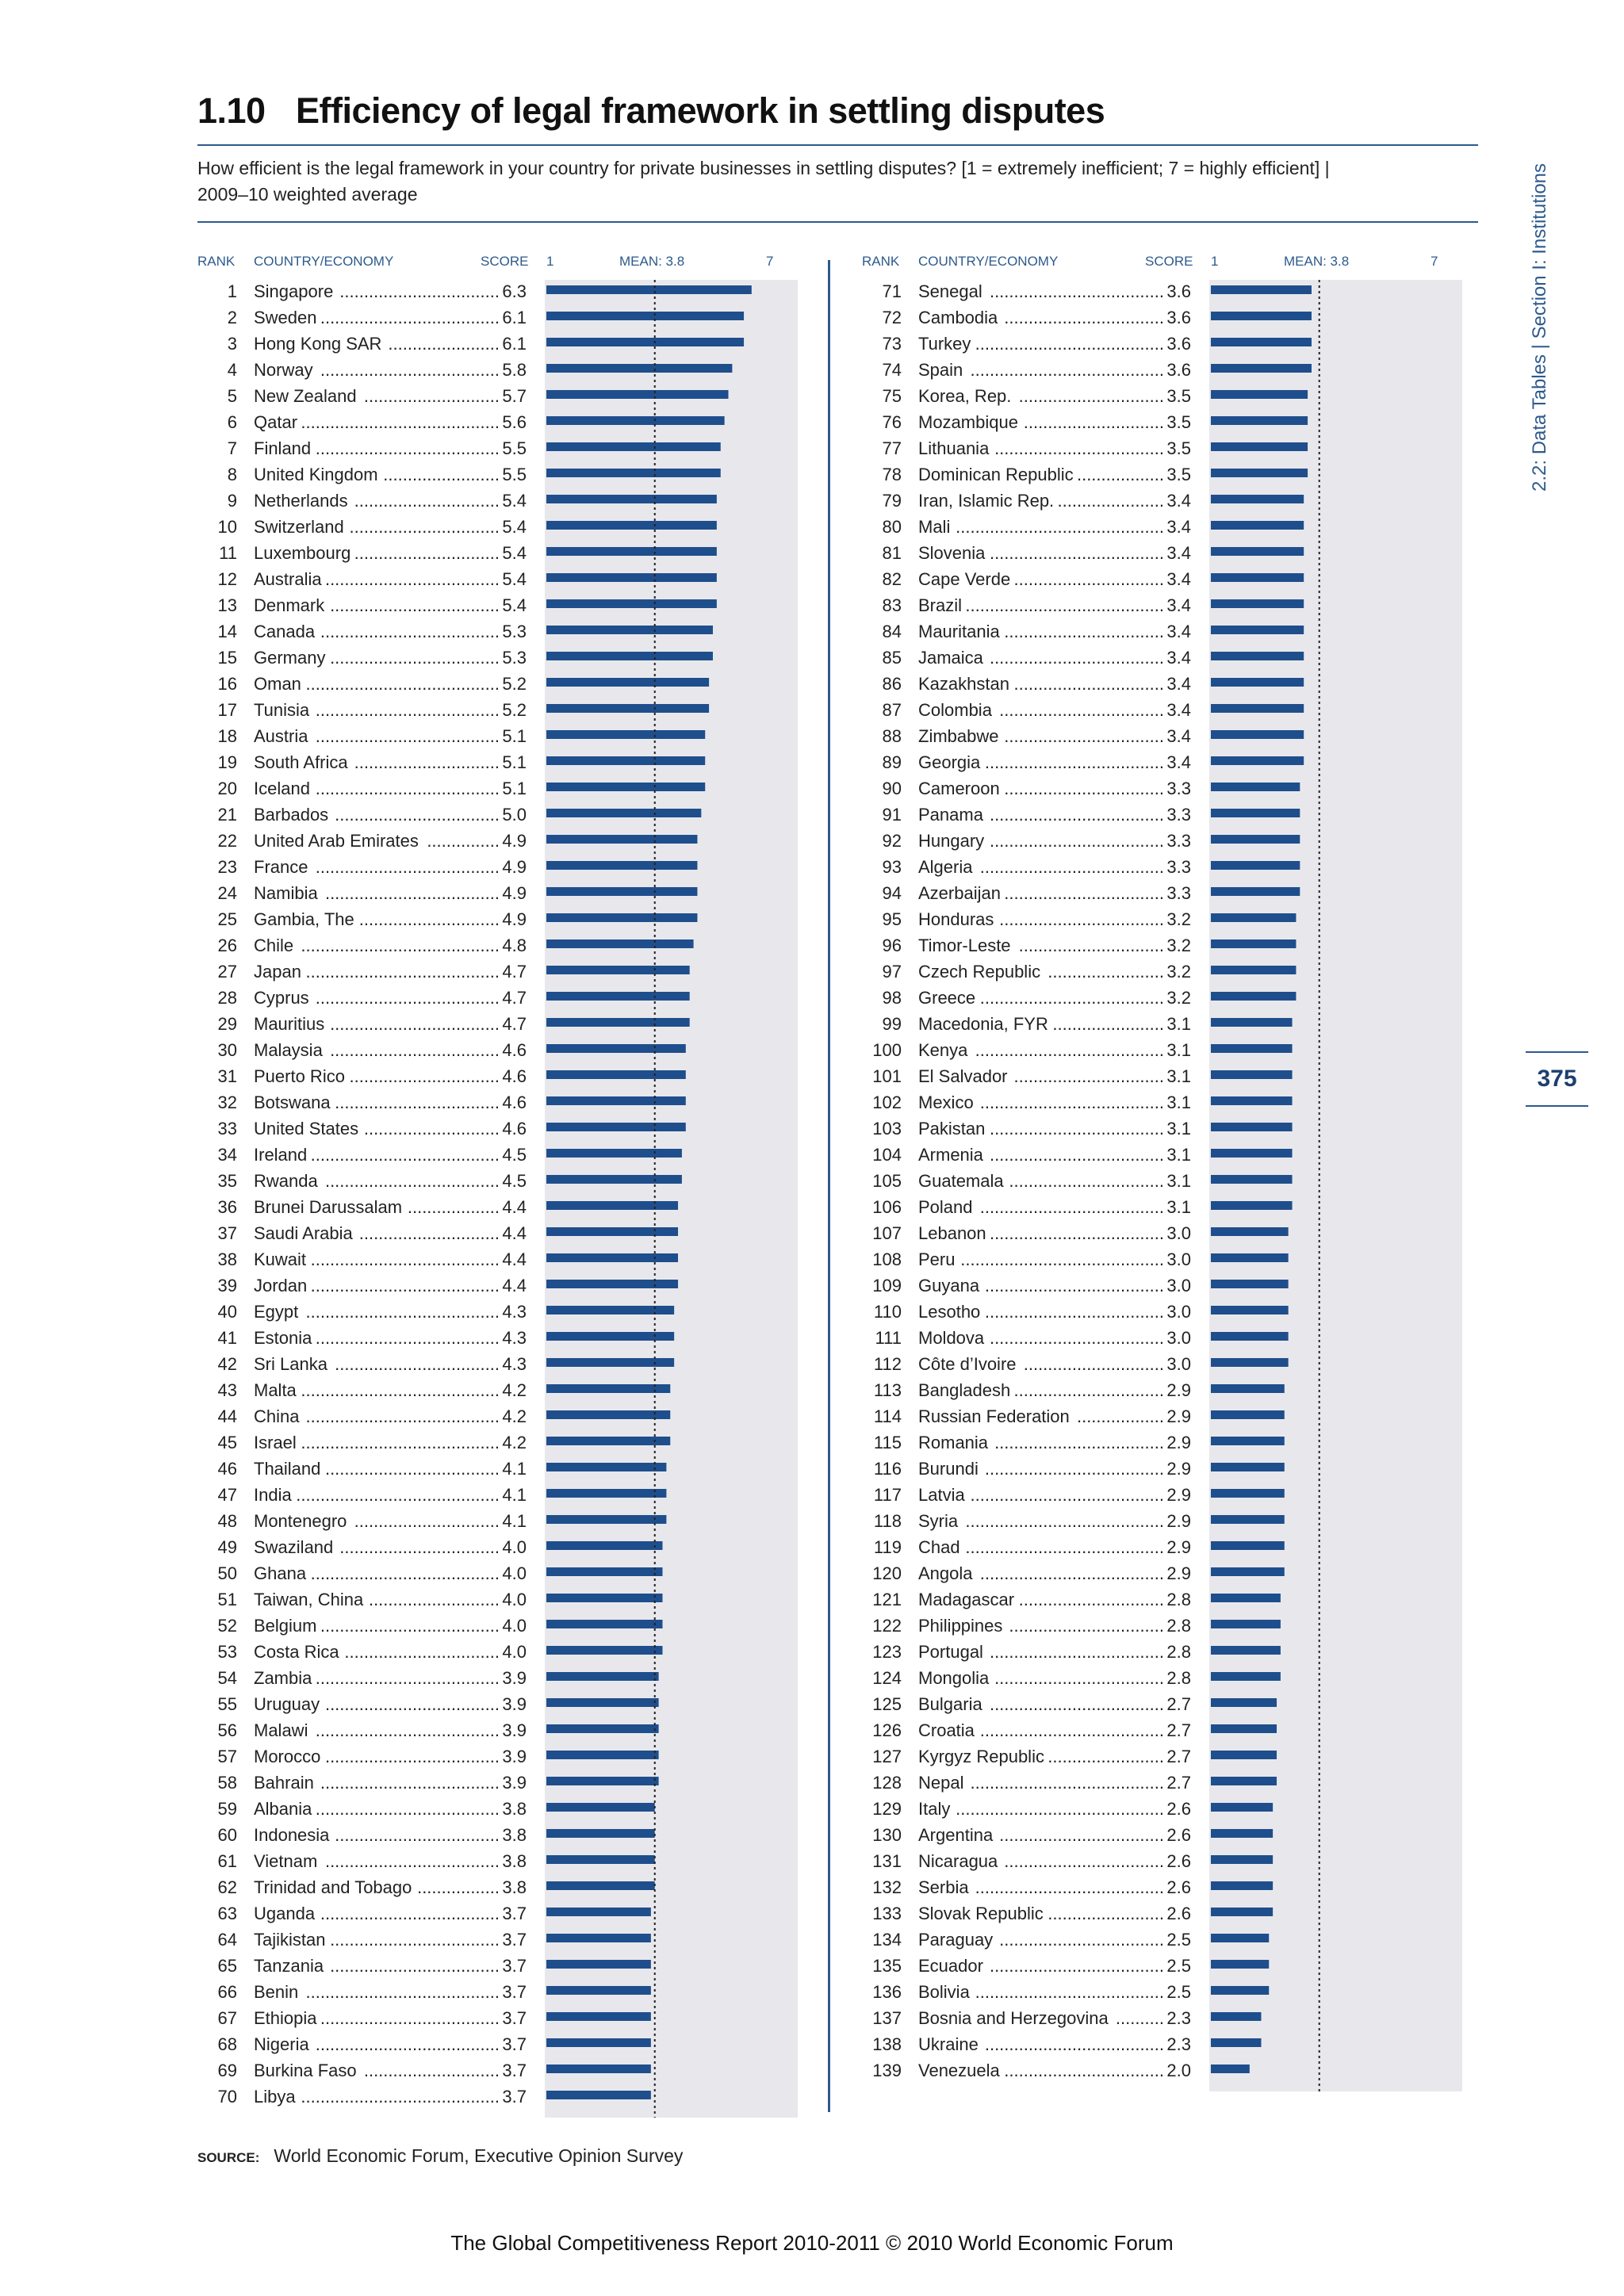 This screenshot has width=1624, height=2296. I want to click on score-label: 4.1, so click(514, 1469).